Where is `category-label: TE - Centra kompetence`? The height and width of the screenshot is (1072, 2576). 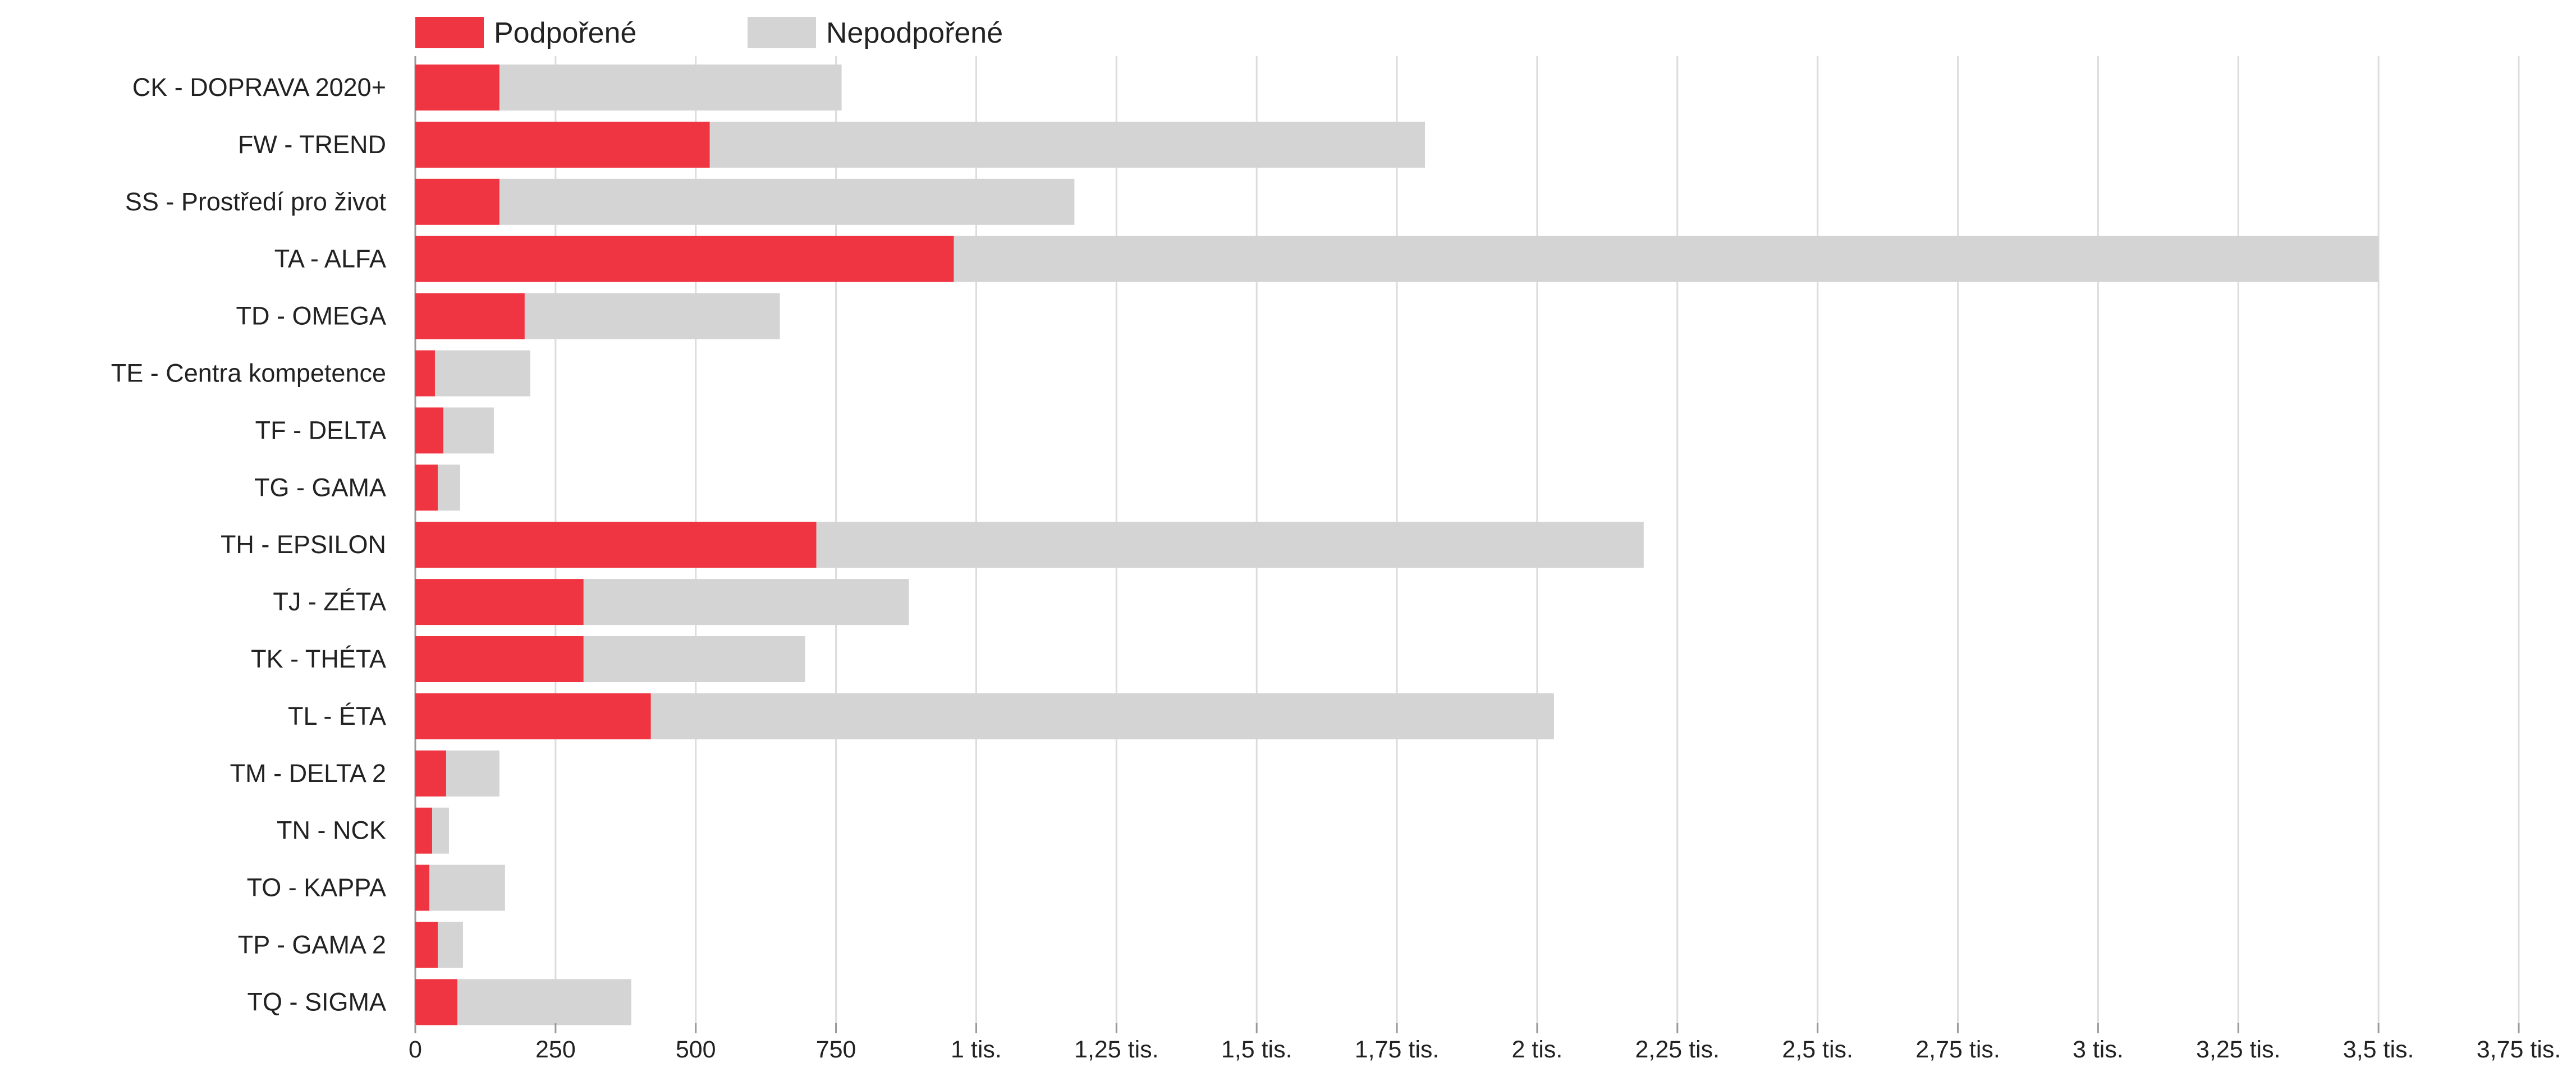
category-label: TE - Centra kompetence is located at coordinates (248, 373).